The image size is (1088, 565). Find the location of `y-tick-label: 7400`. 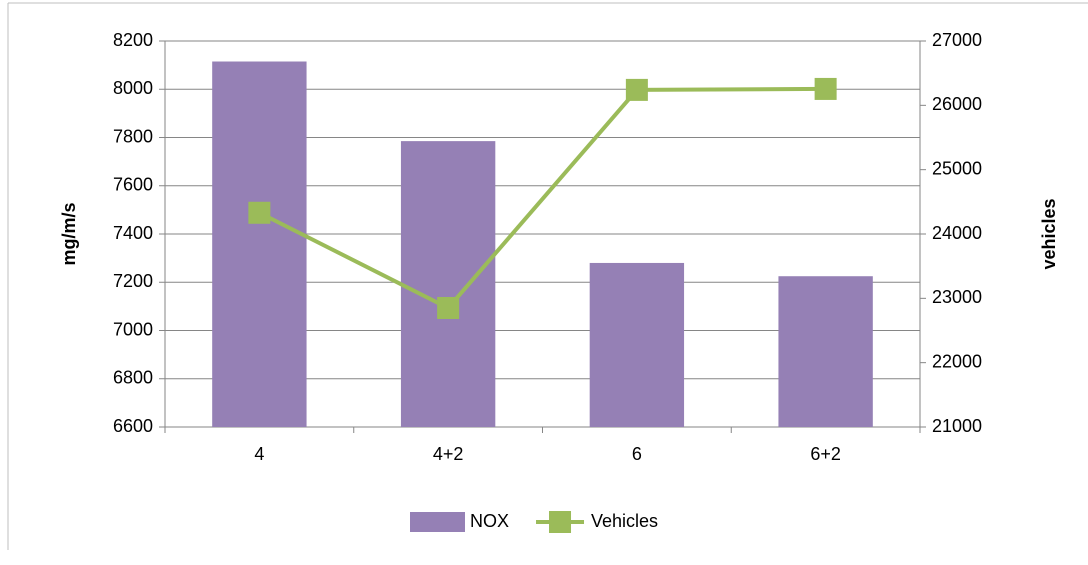

y-tick-label: 7400 is located at coordinates (133, 233).